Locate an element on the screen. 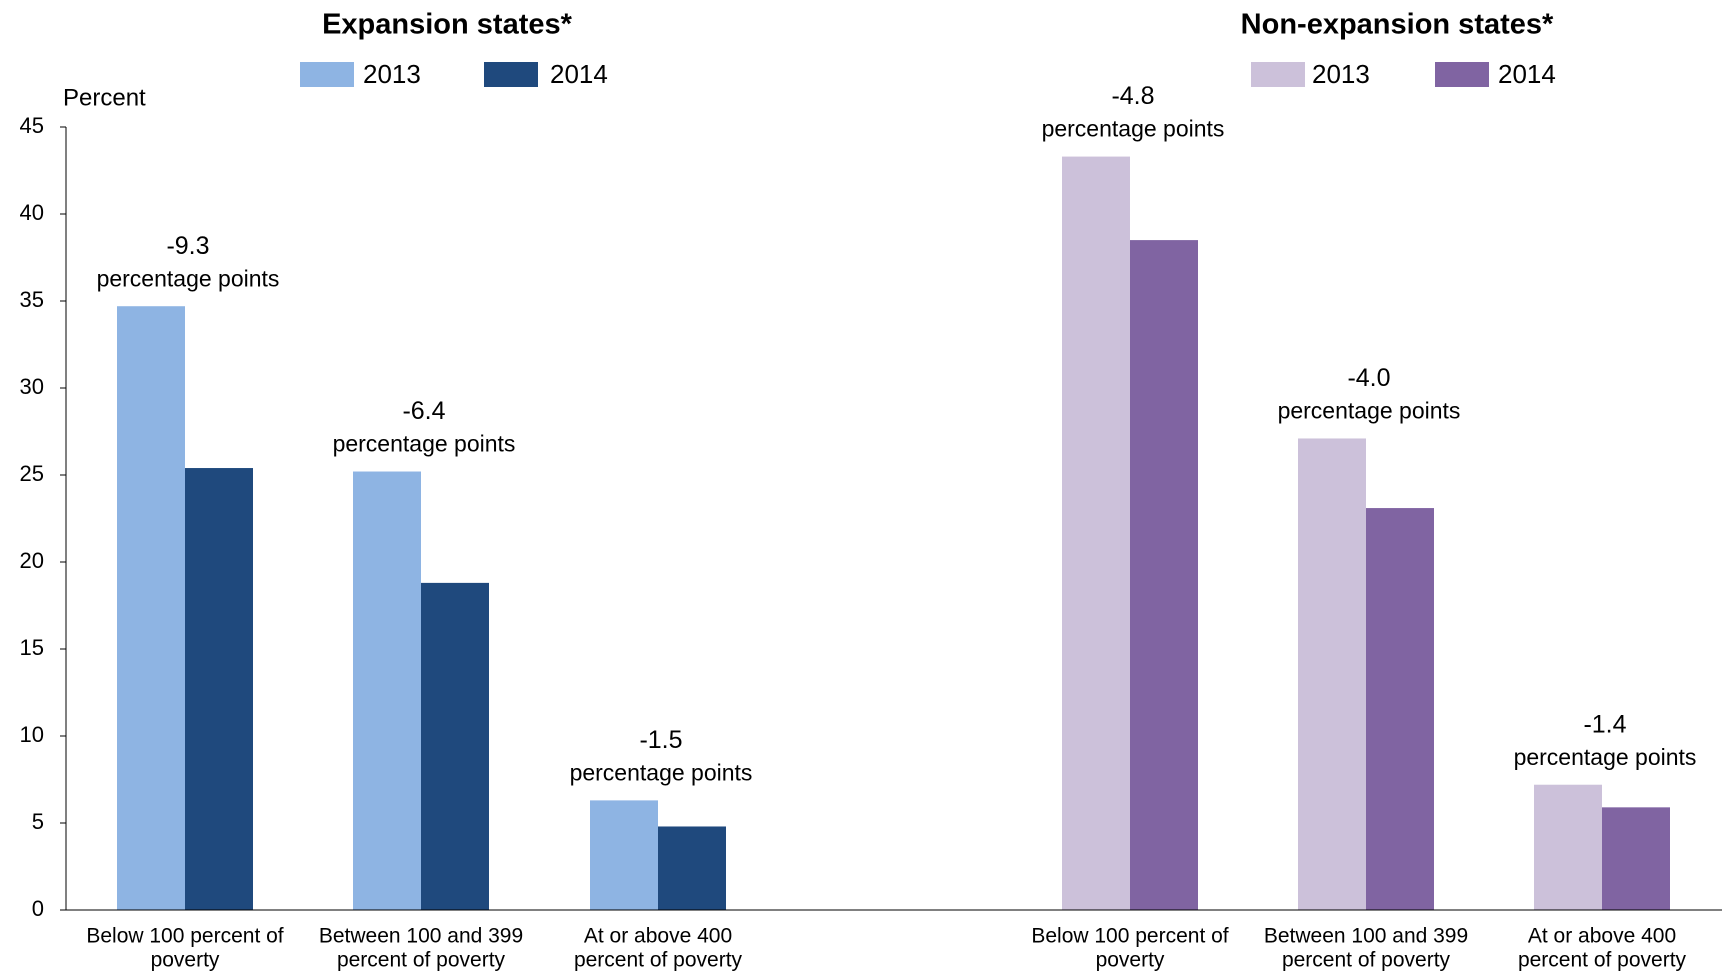 The image size is (1727, 975). y-tick-label: 35 is located at coordinates (32, 299).